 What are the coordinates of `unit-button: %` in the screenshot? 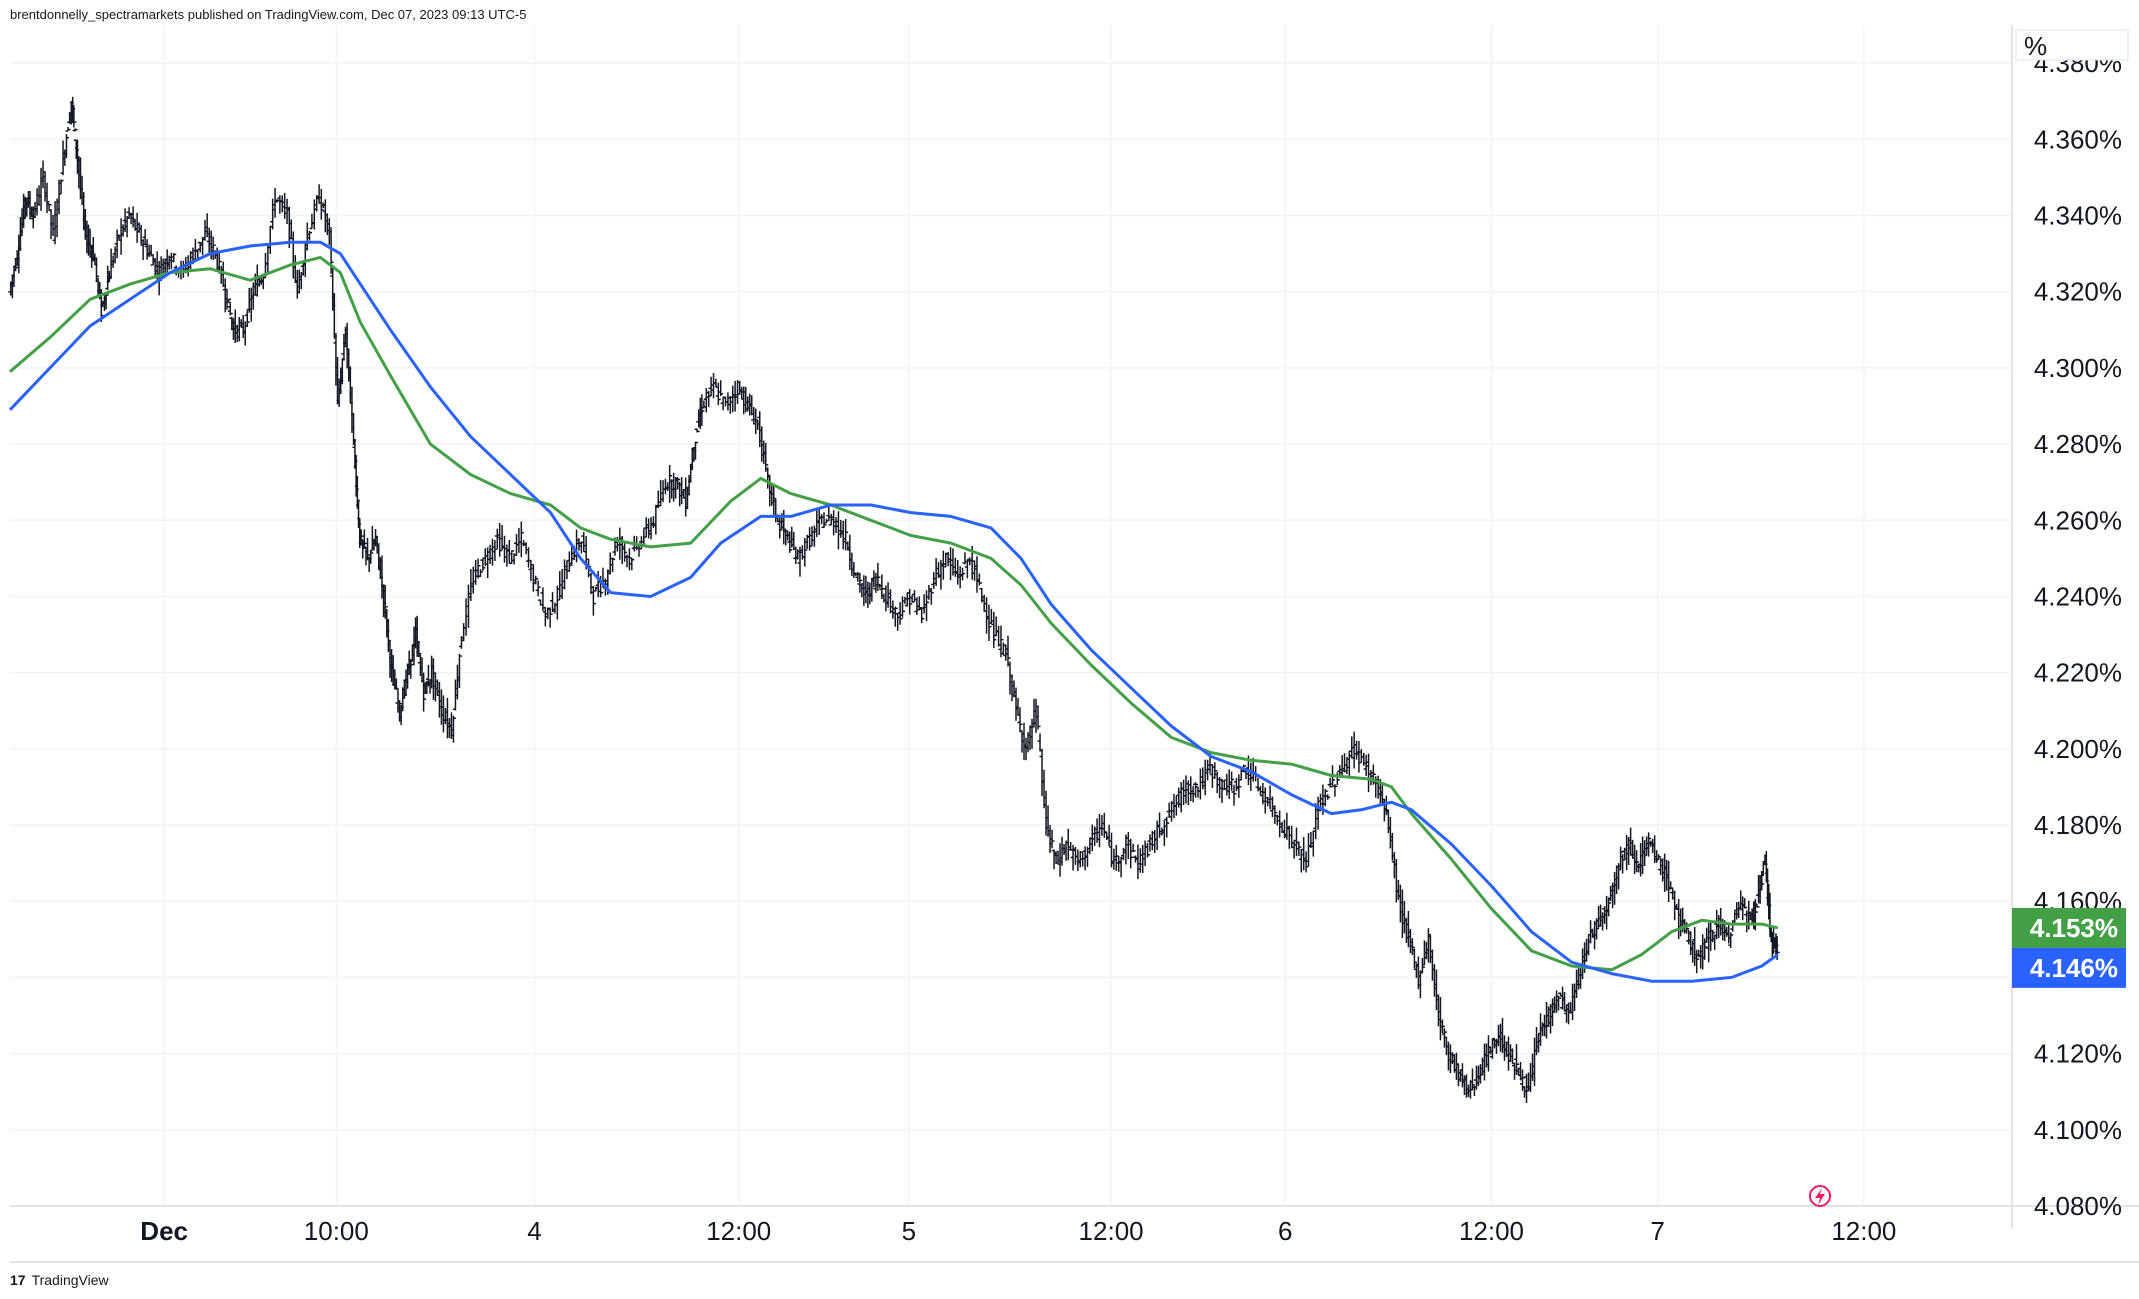 It's located at (2072, 45).